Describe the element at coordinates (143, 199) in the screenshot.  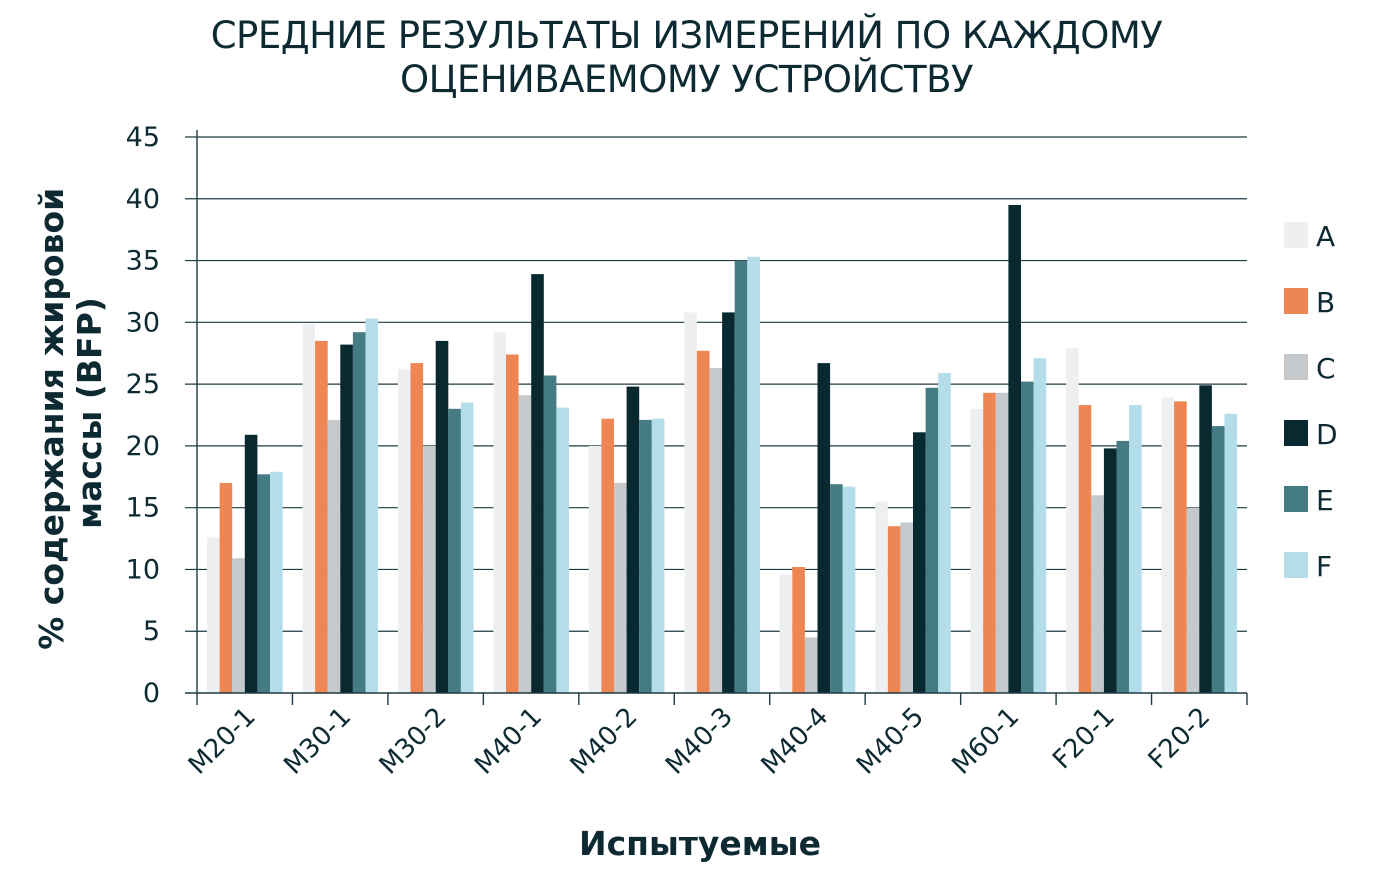
I see `y-tick-label: 40` at that location.